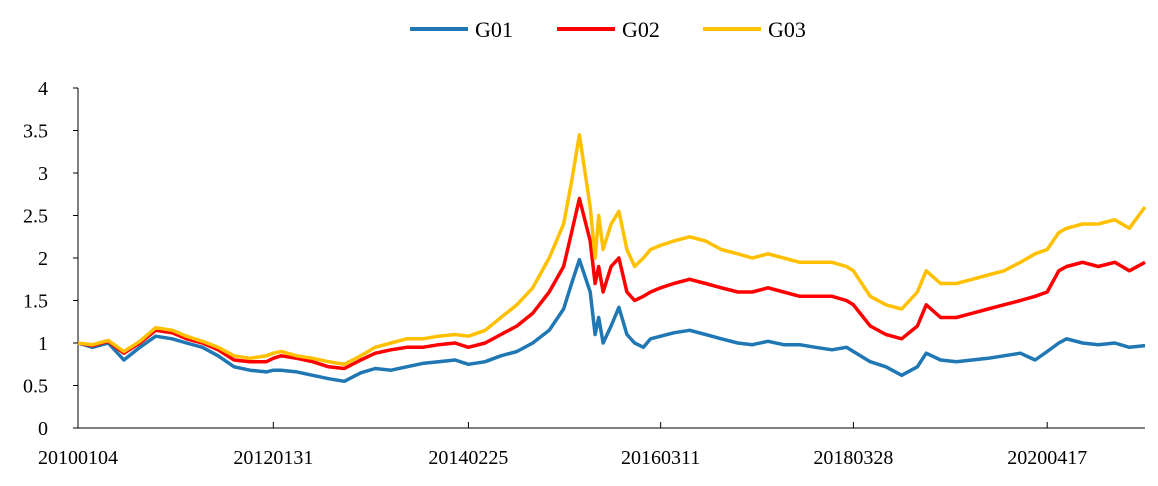 This screenshot has height=486, width=1158. I want to click on x-tick-label: 20100104, so click(78, 458).